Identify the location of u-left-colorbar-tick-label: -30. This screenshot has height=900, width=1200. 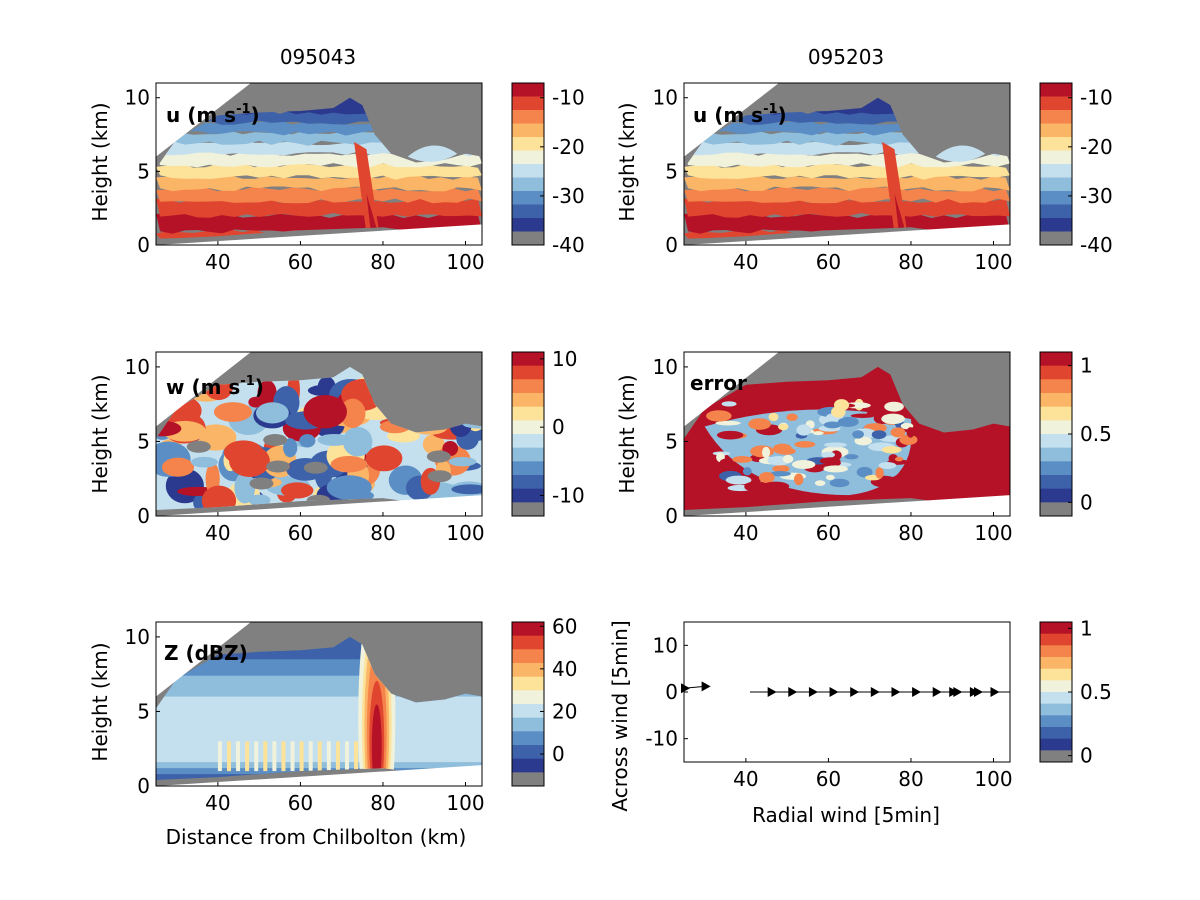
(568, 196).